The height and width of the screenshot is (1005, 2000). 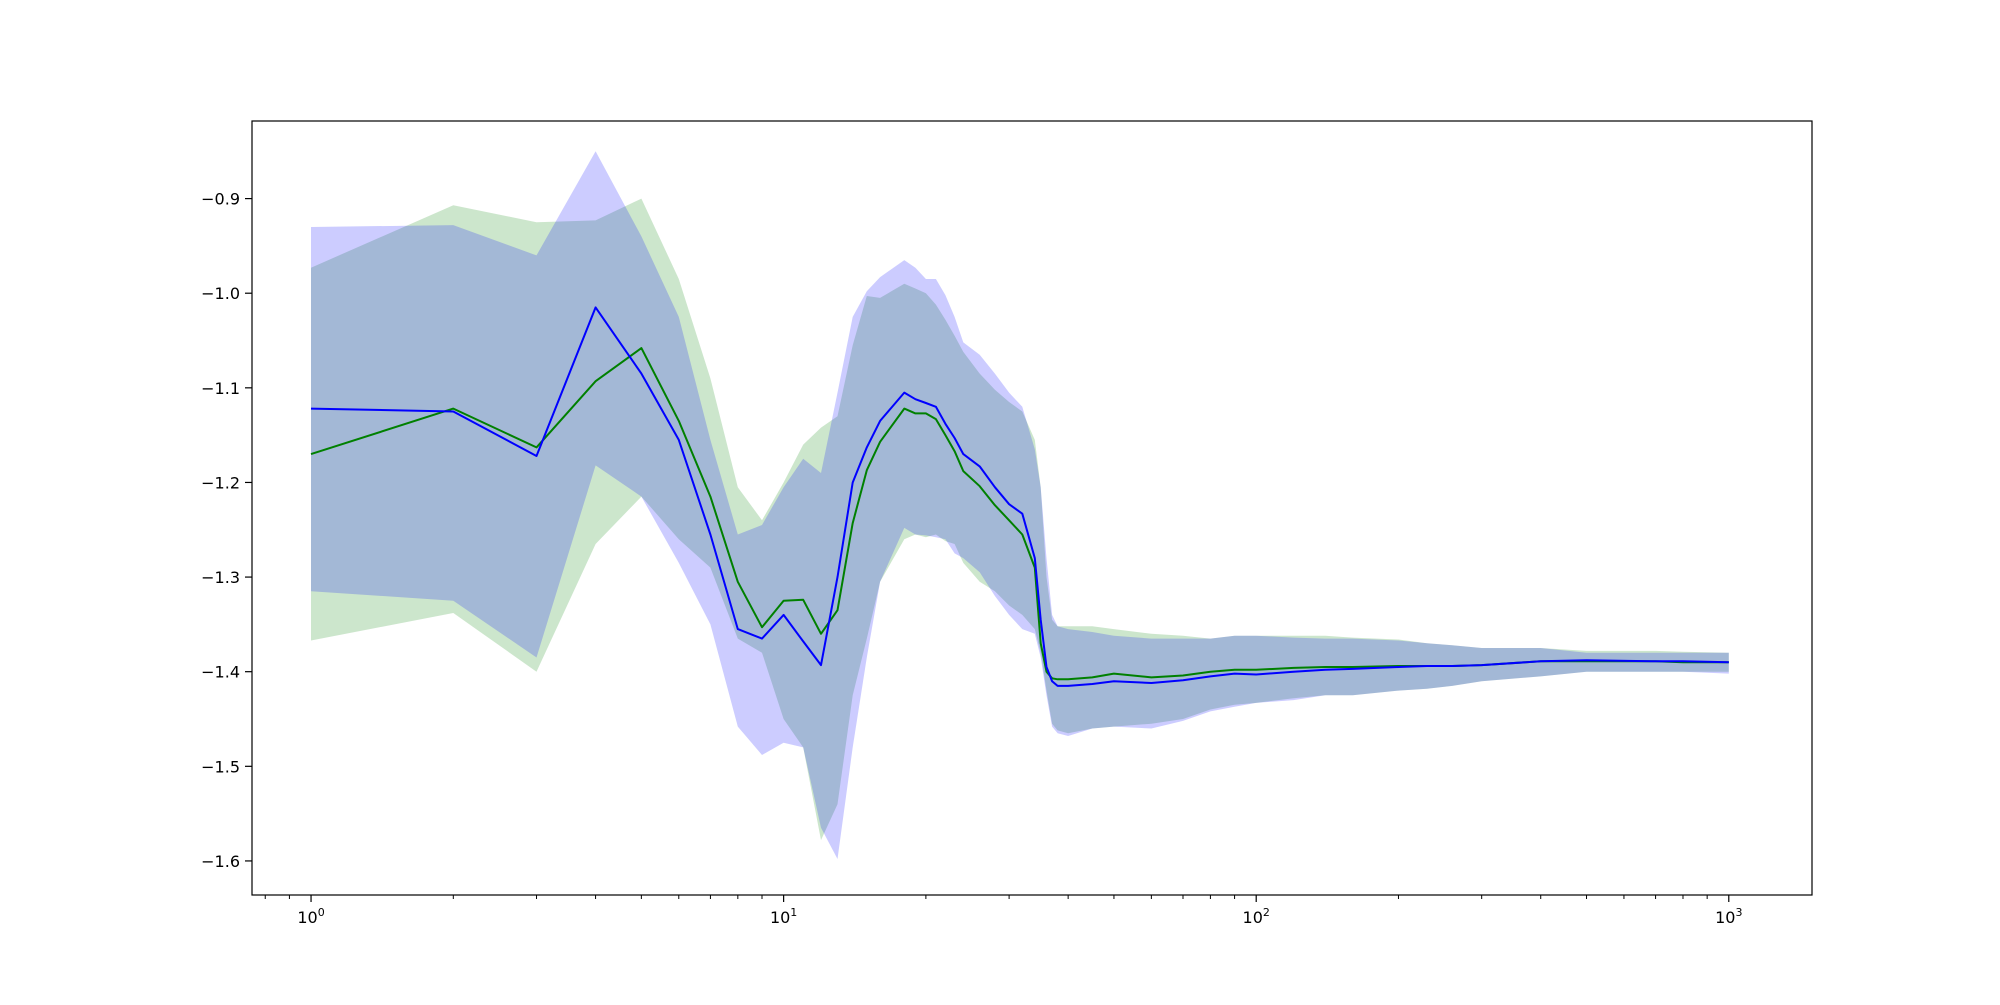 I want to click on x-tick-label: 10⁰, so click(x=310, y=916).